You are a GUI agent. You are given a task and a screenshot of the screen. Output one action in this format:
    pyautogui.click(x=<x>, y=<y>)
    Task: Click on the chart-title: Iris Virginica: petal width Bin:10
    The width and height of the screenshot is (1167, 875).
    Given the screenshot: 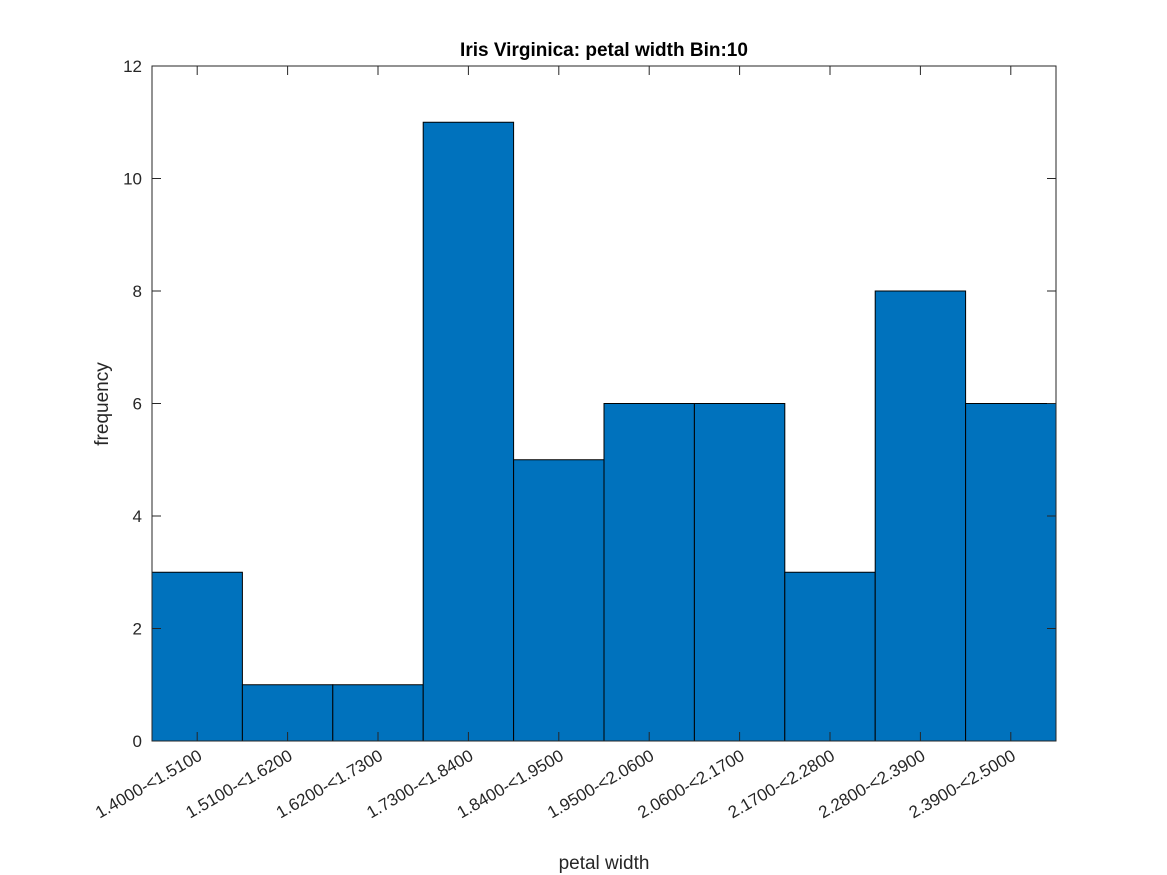 What is the action you would take?
    pyautogui.click(x=604, y=50)
    